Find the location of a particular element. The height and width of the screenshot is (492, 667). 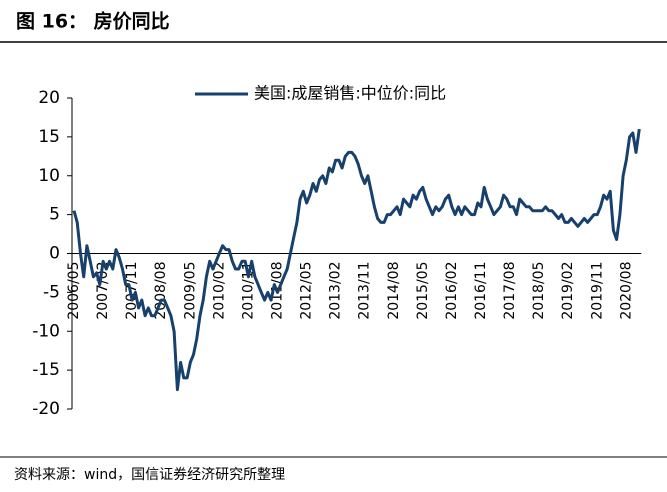

y-tick-label: 10 is located at coordinates (49, 176).